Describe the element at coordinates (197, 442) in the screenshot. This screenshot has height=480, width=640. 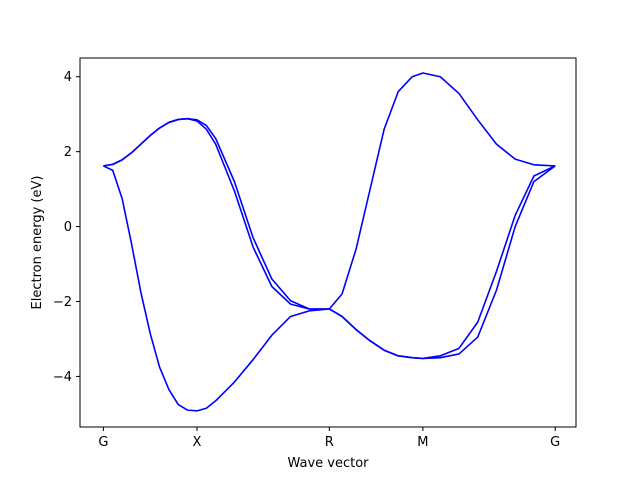
I see `x-tick-label: X` at that location.